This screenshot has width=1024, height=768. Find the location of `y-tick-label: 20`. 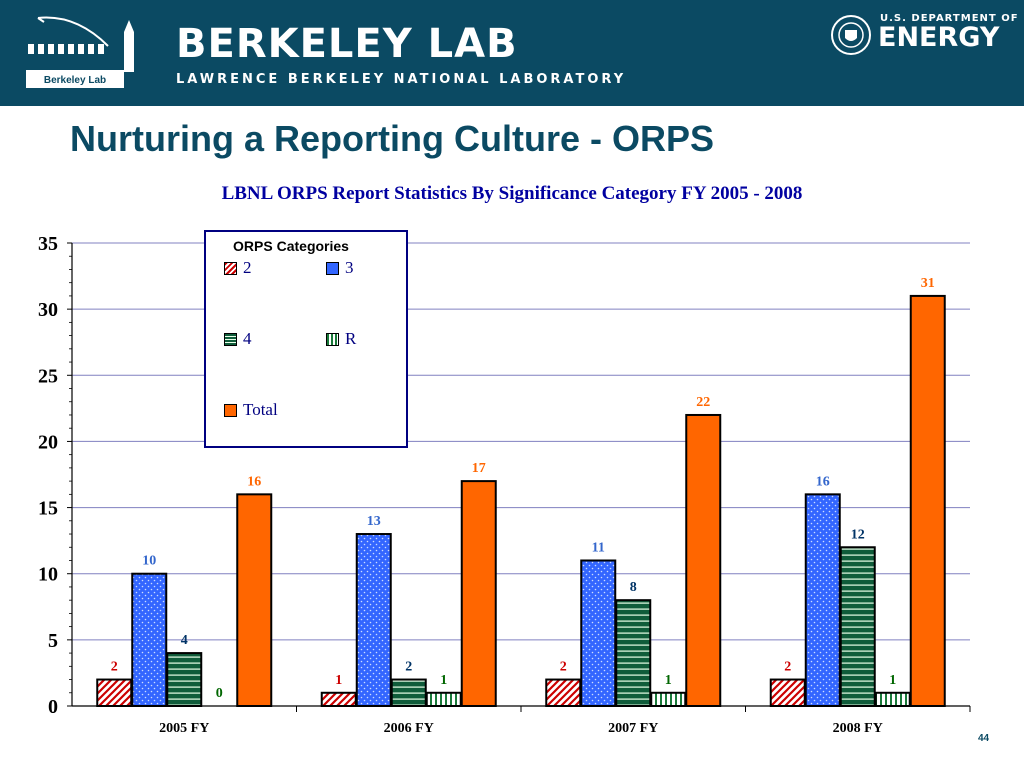

y-tick-label: 20 is located at coordinates (48, 442).